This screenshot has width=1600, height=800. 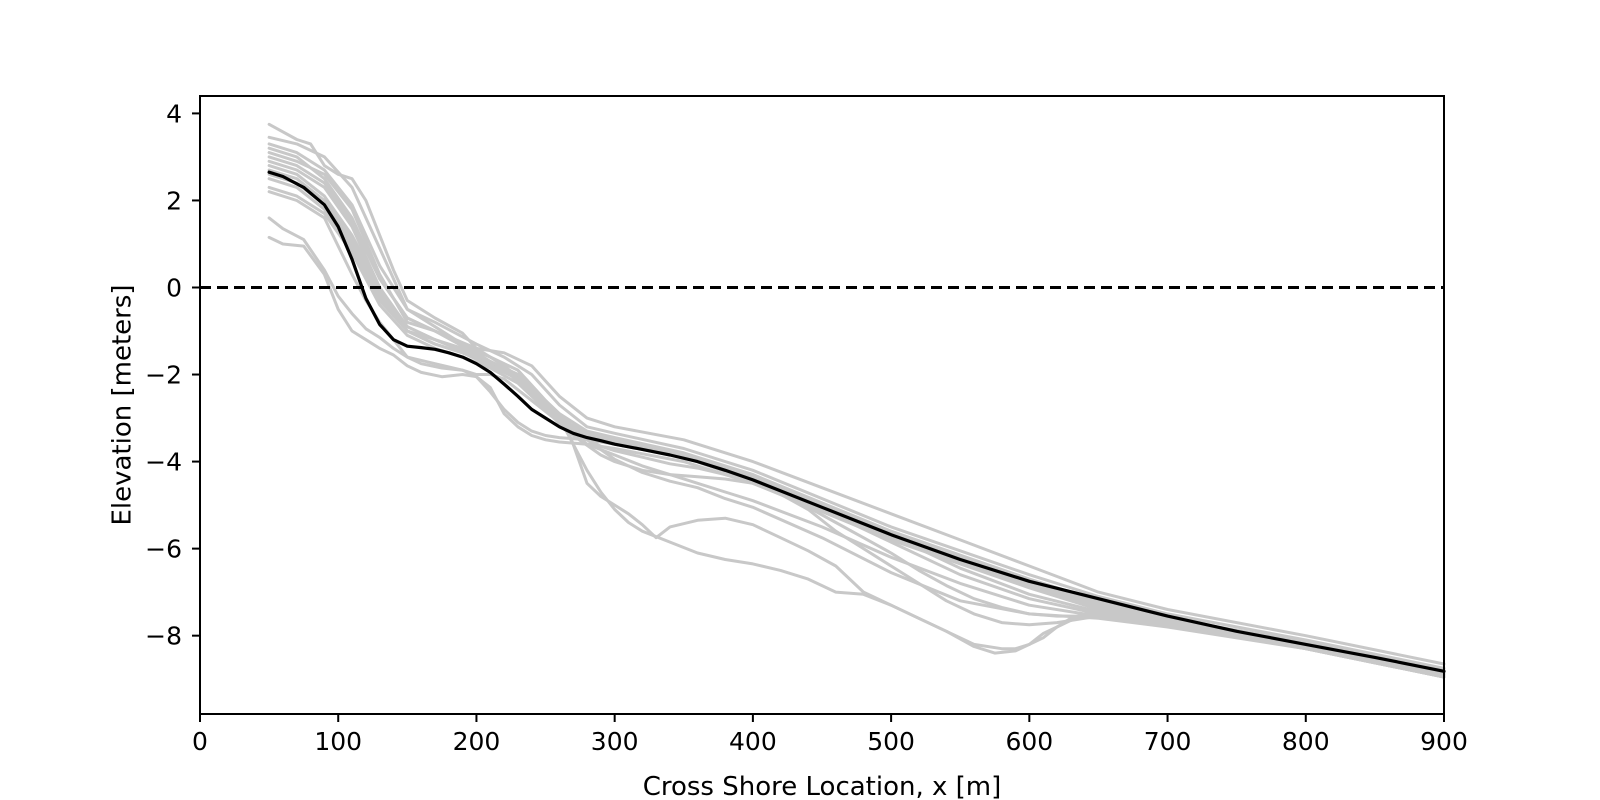 I want to click on x-tick-label: 500, so click(x=891, y=741).